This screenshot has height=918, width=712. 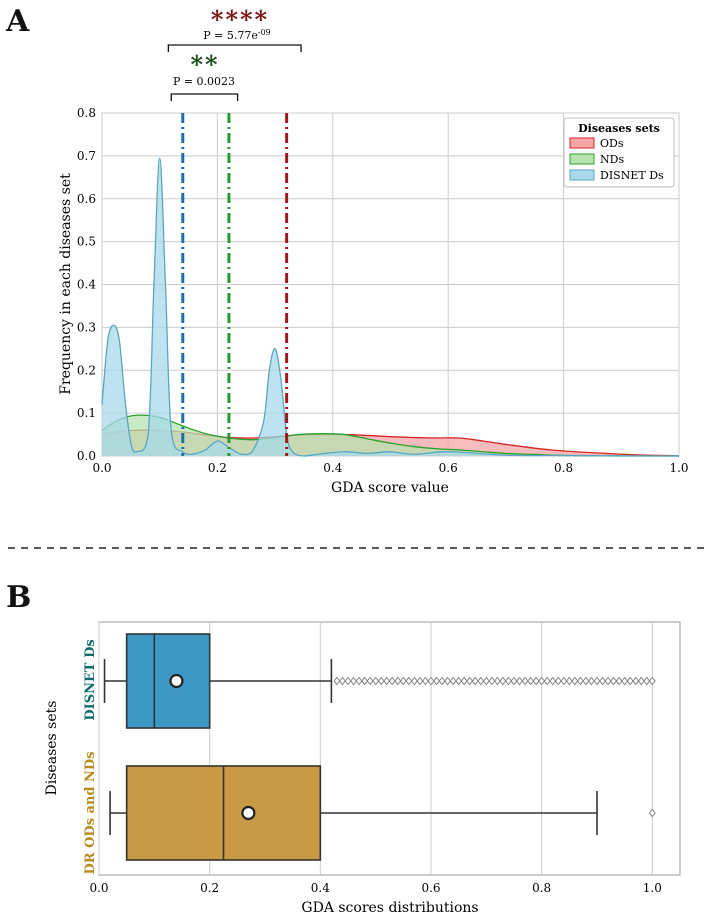 I want to click on panel-a-legend: Diseases sets ODs NDs DISNET Ds, so click(x=619, y=152).